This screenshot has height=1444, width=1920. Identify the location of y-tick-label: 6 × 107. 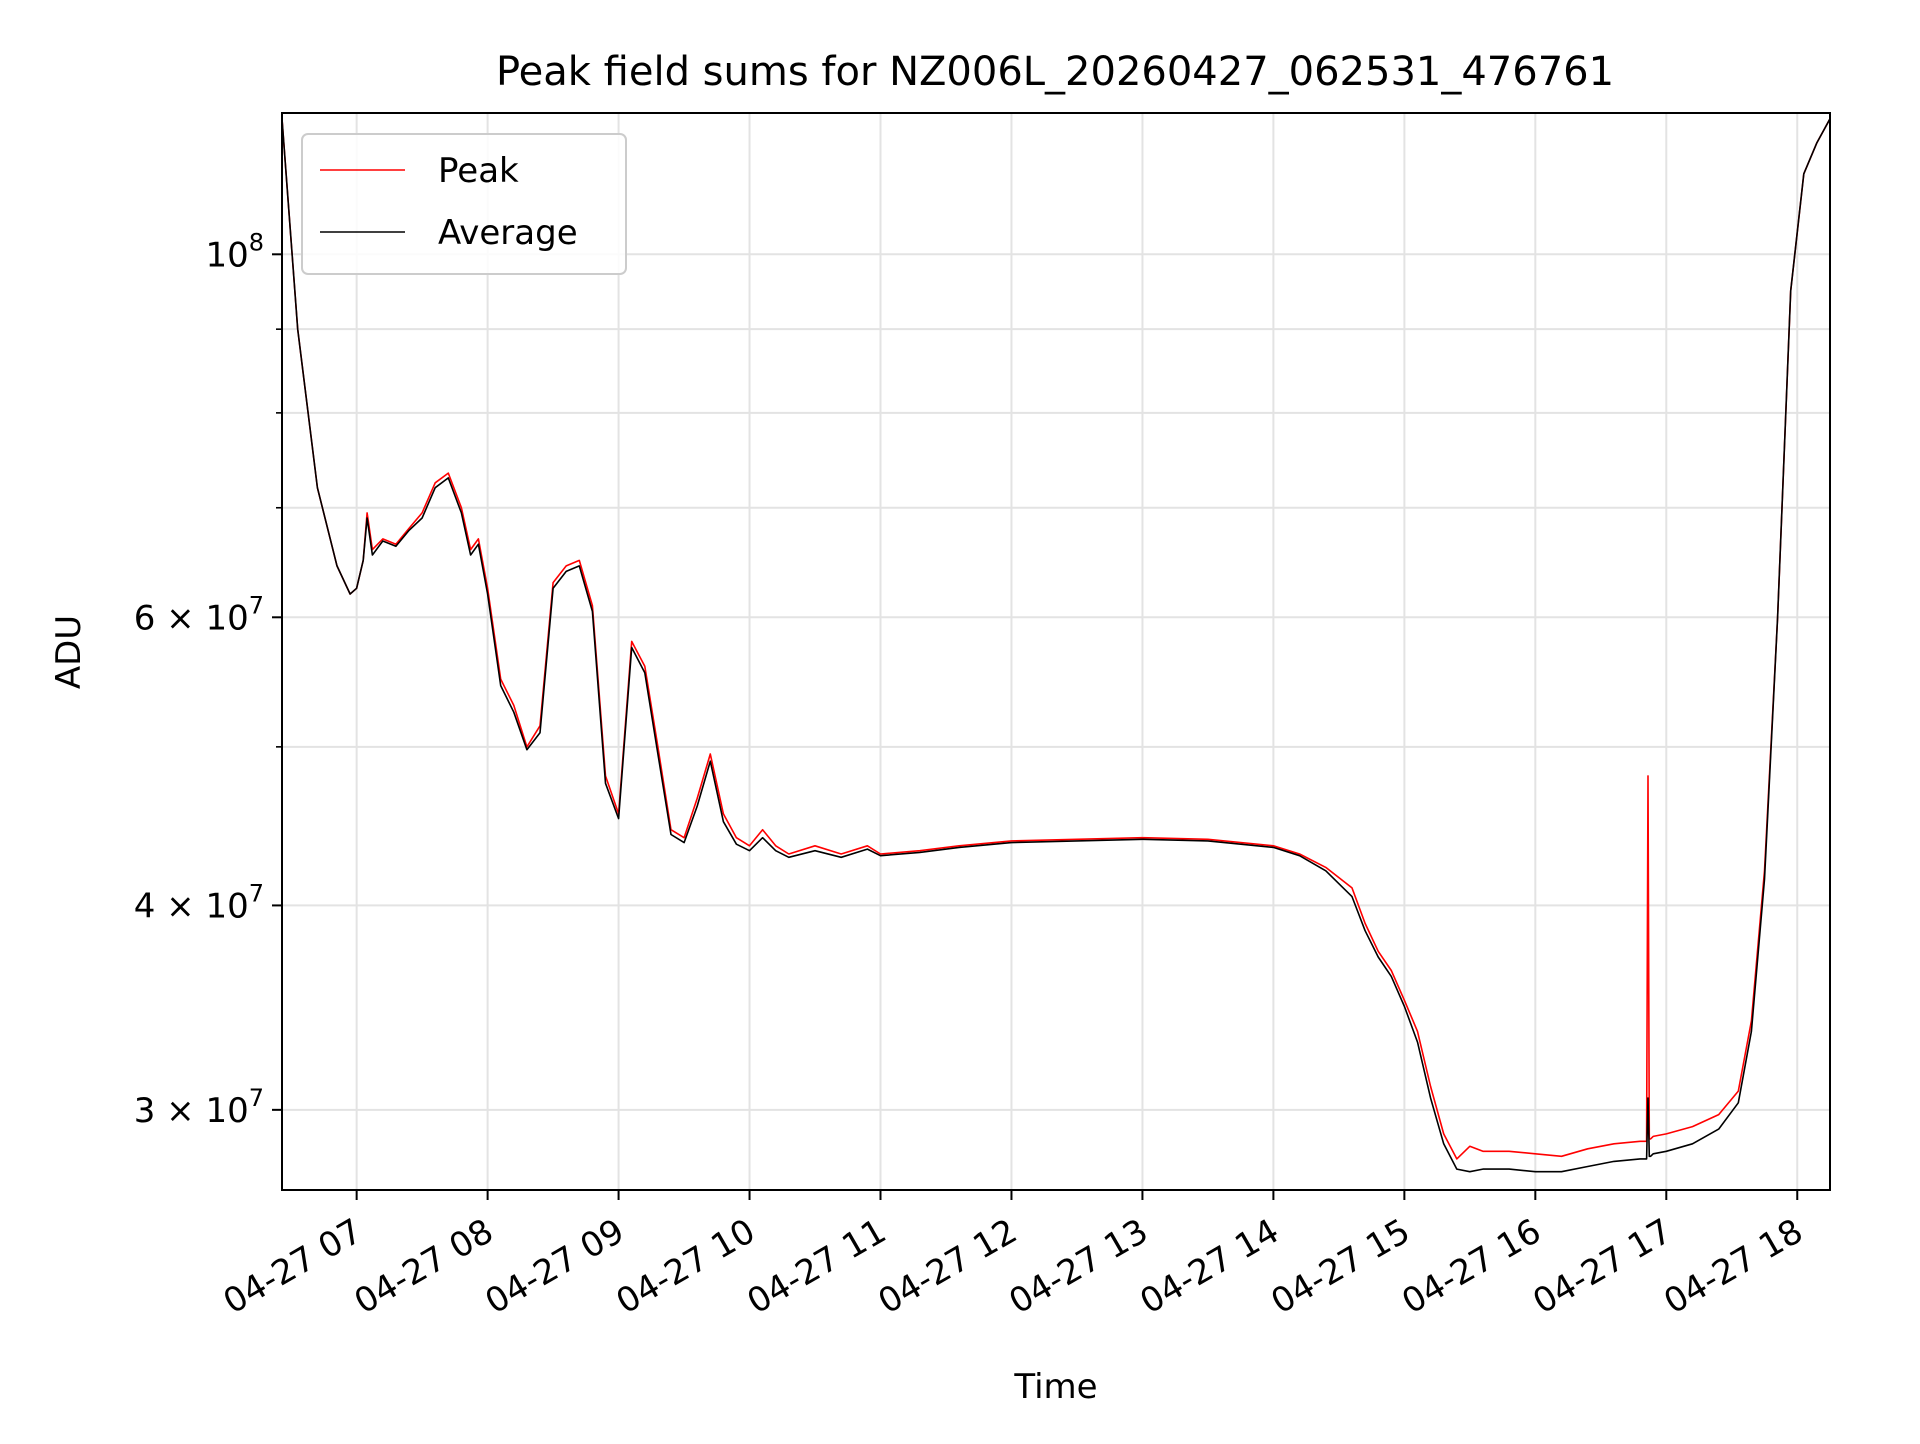
(199, 614).